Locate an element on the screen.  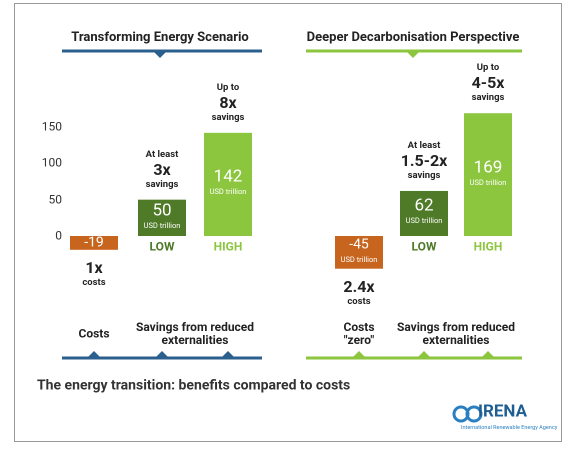
y-tick-label: 0 is located at coordinates (58, 235).